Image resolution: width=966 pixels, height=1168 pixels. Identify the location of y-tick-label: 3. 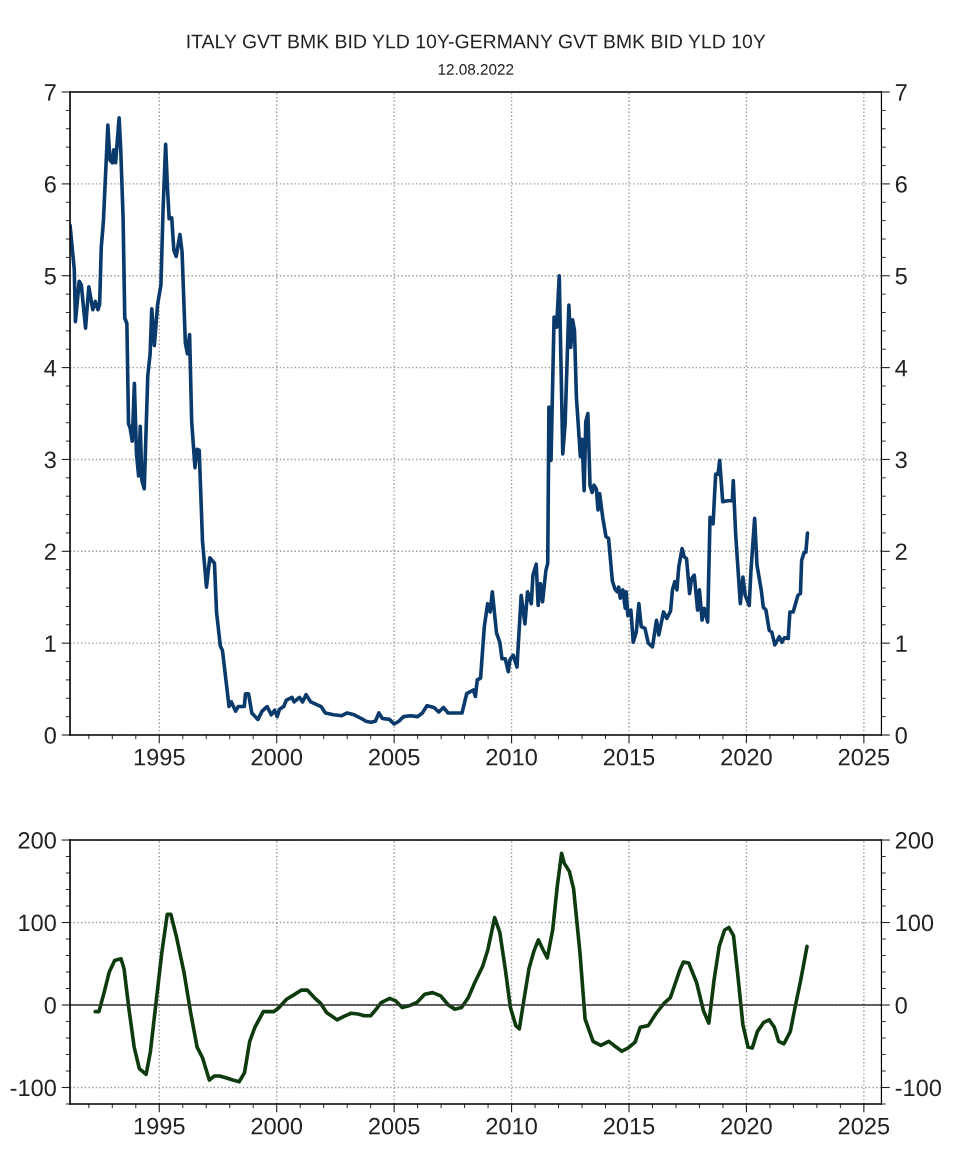
(50, 460).